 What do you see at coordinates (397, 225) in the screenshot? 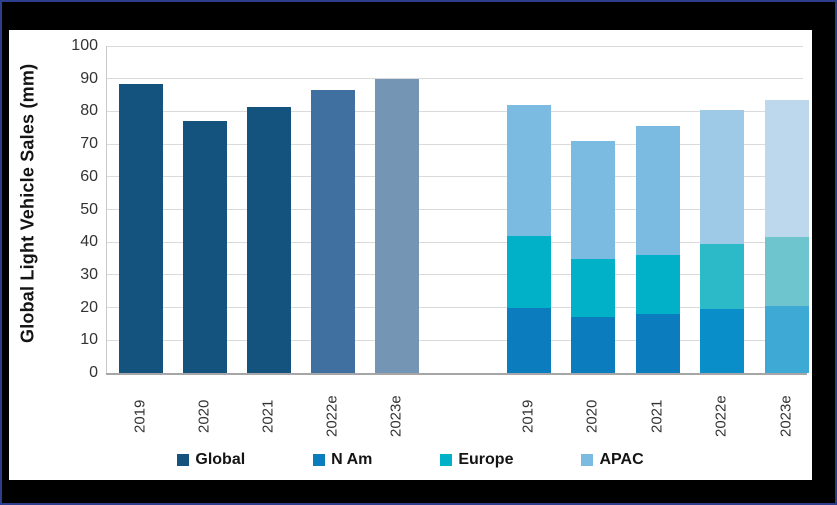
I see `bar-global-2023e` at bounding box center [397, 225].